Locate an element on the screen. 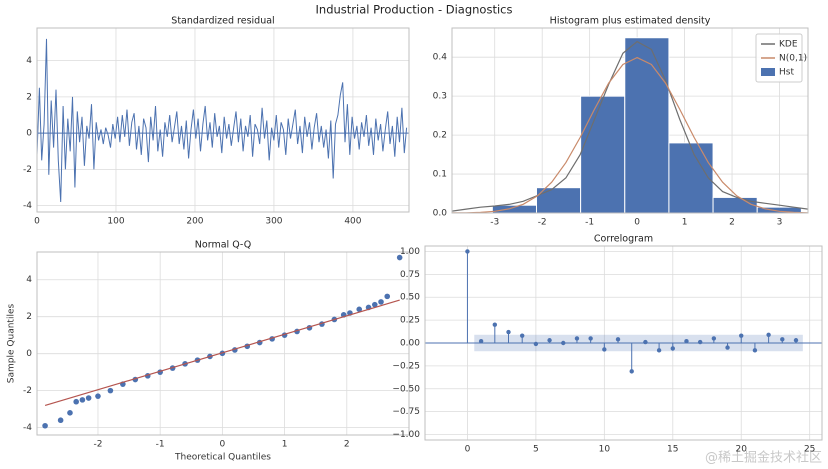  x-tick-label: 300 is located at coordinates (273, 222).